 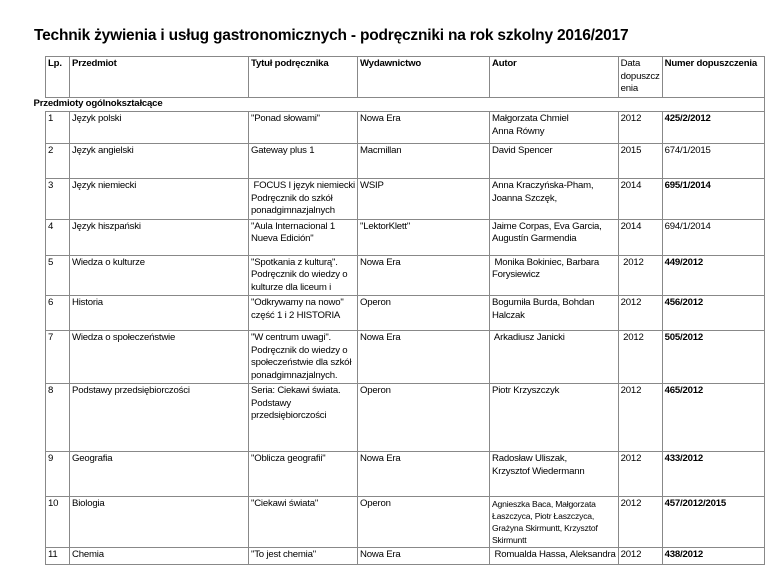 What do you see at coordinates (103, 150) in the screenshot?
I see `subject-text: Język angielski` at bounding box center [103, 150].